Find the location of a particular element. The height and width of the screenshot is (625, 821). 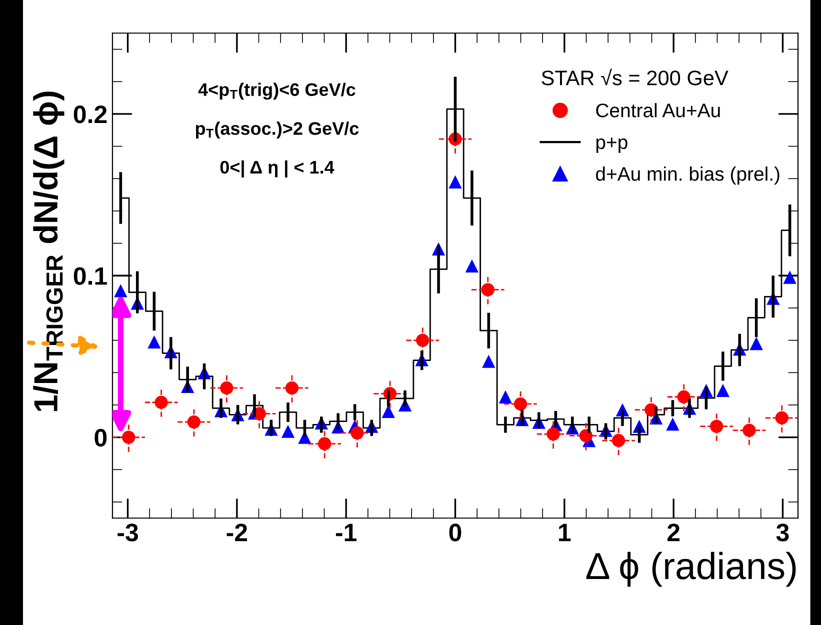

annotation: 4<p$_{T}$(trig)<6 GeV/c is located at coordinates (277, 91).